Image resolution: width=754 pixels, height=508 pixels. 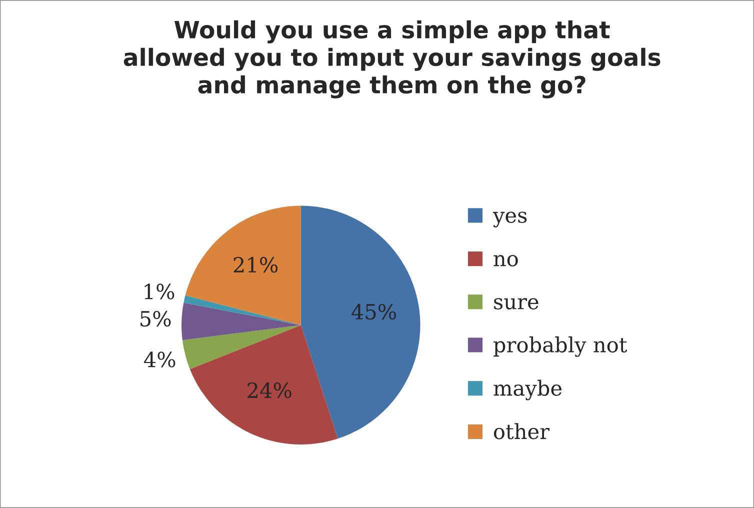 What do you see at coordinates (509, 220) in the screenshot?
I see `legend-label: yes` at bounding box center [509, 220].